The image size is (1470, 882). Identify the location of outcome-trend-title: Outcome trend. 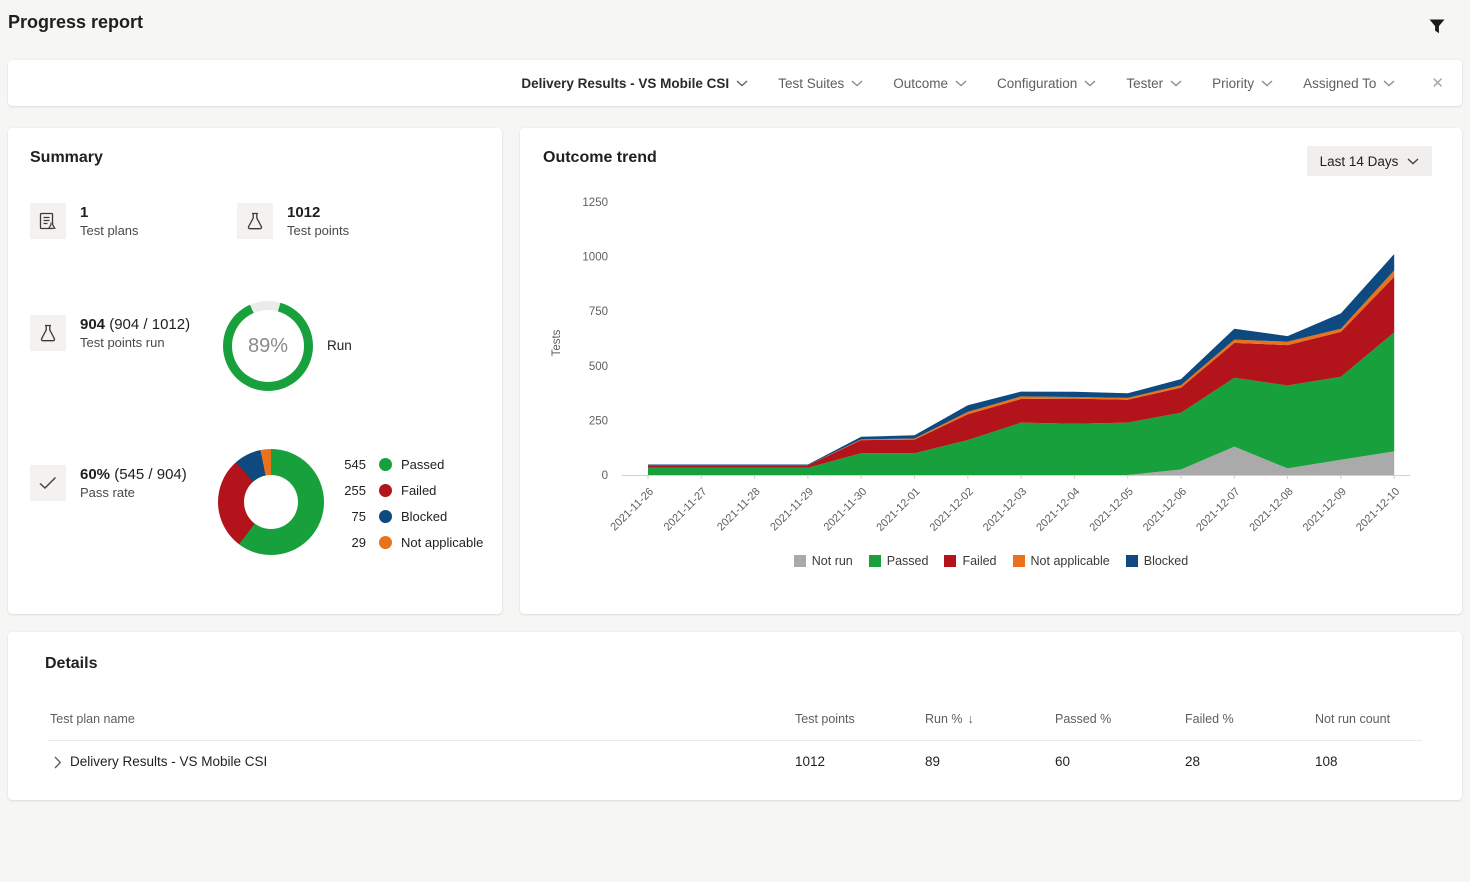
(600, 157).